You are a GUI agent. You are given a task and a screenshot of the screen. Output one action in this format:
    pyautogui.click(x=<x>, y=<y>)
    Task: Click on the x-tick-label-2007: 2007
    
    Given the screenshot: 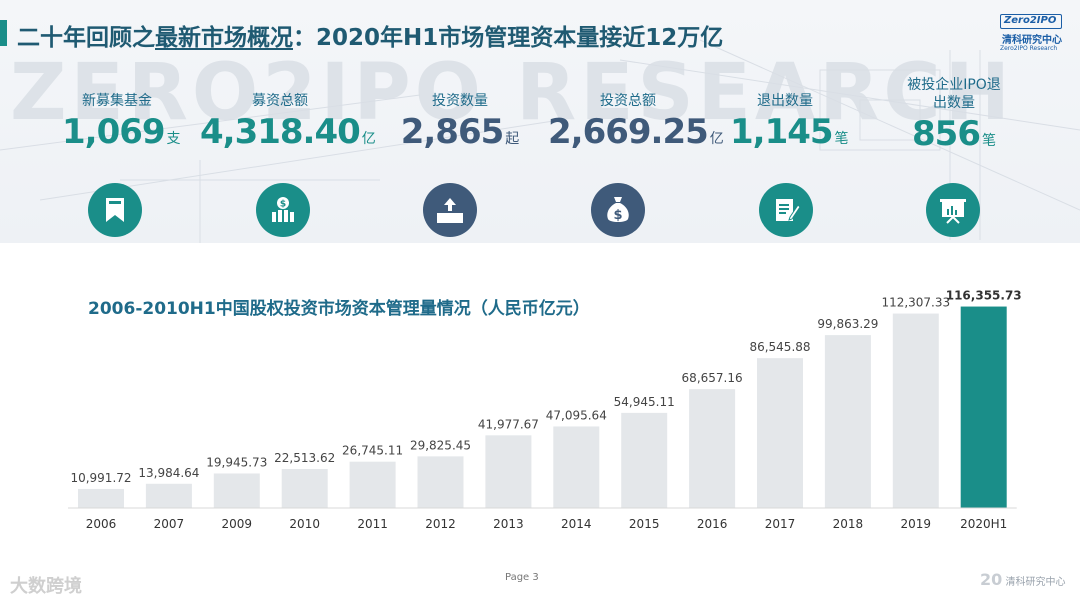 What is the action you would take?
    pyautogui.click(x=169, y=524)
    